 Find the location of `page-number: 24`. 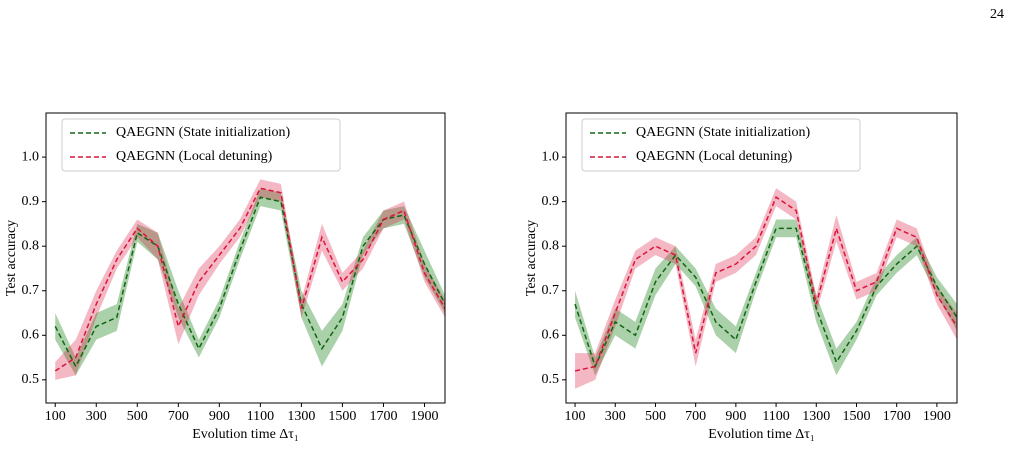

page-number: 24 is located at coordinates (997, 14).